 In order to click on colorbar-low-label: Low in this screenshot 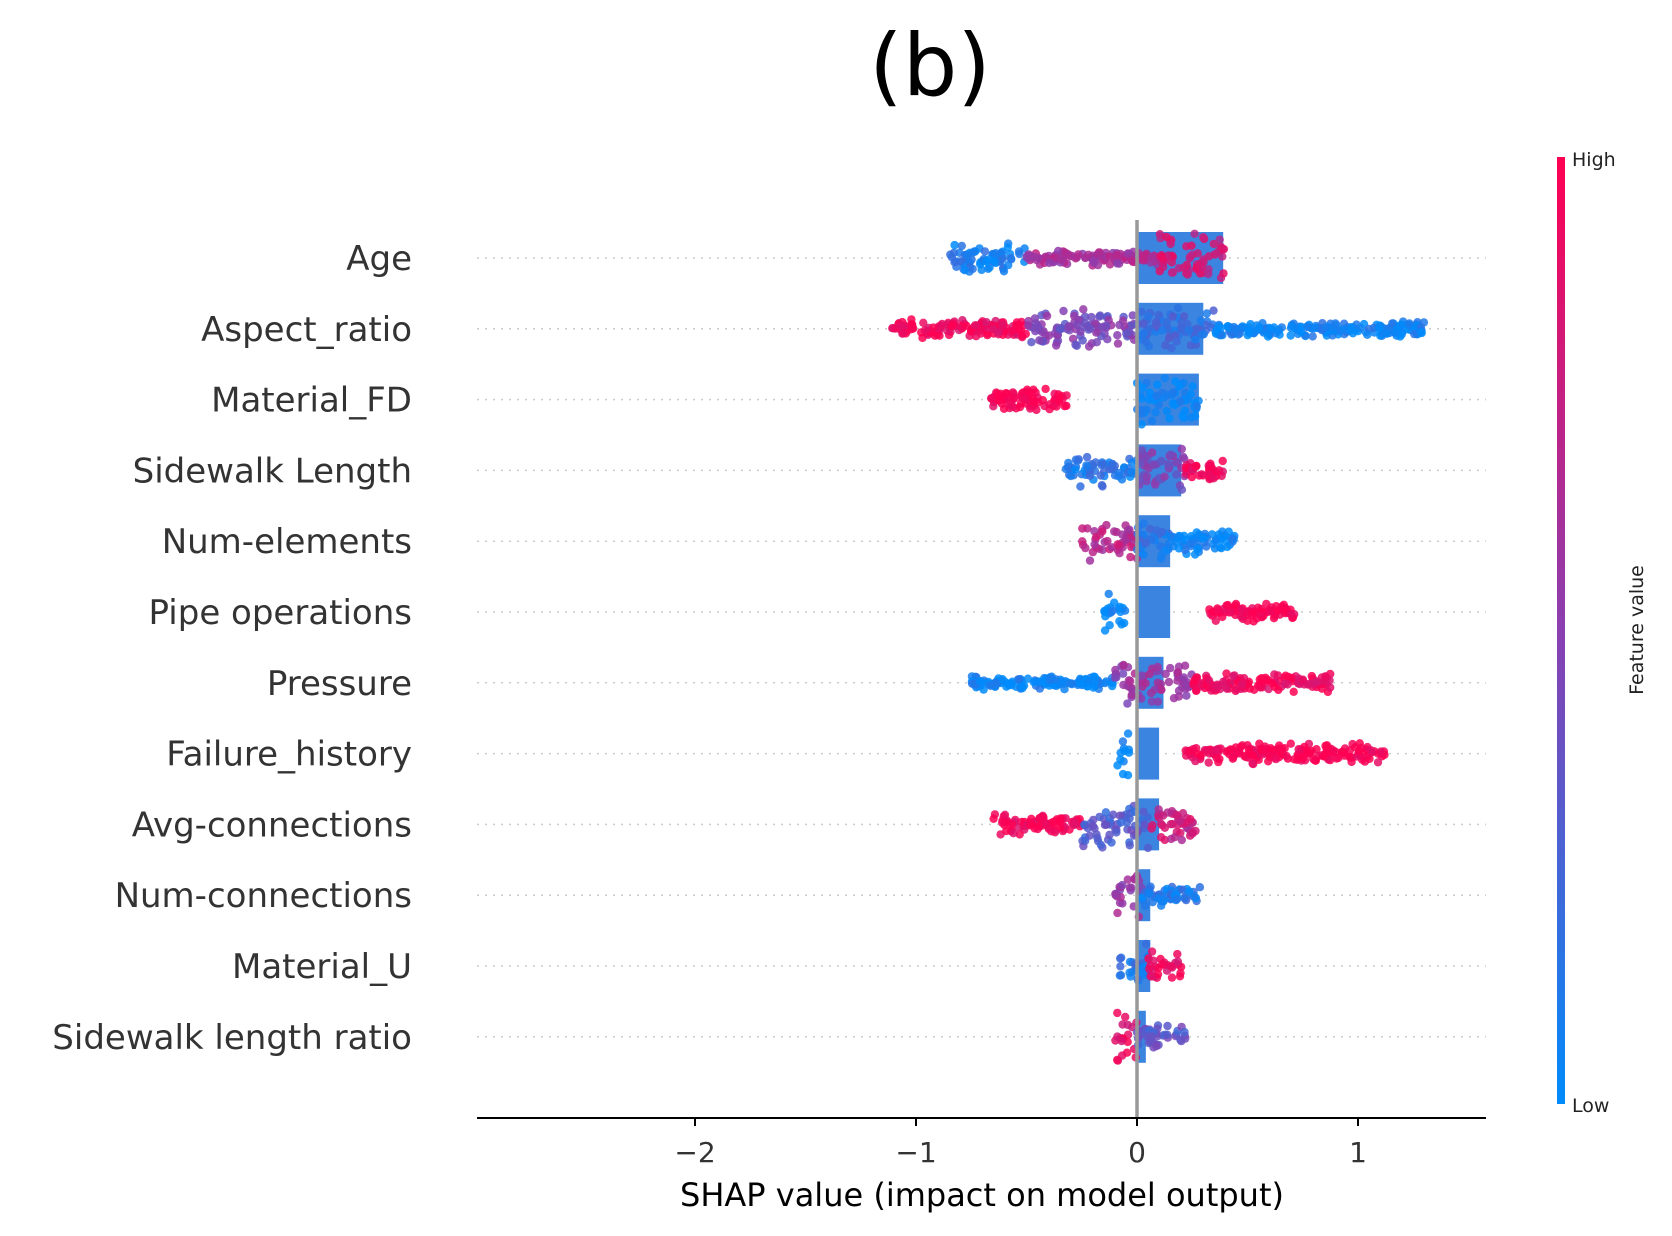, I will do `click(1590, 1106)`.